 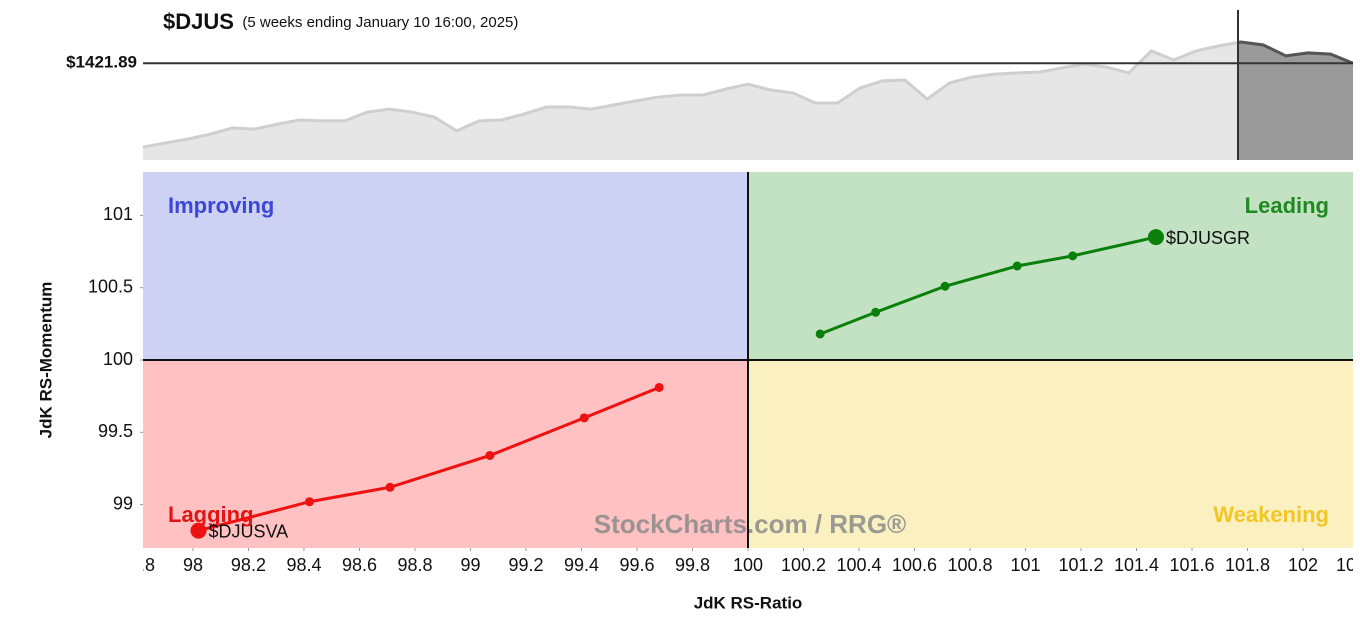 I want to click on y-tick-label: 100, so click(x=118, y=359).